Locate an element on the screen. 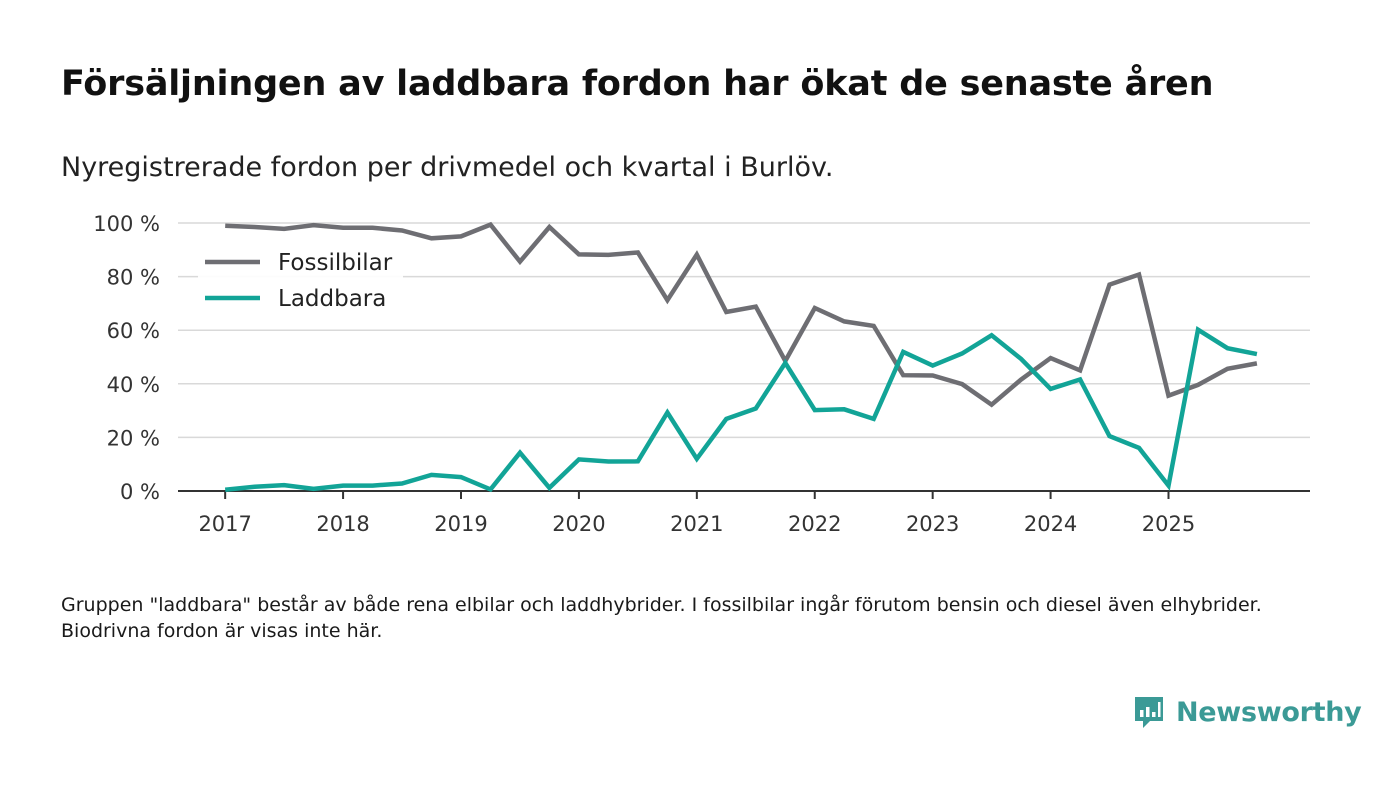 The image size is (1400, 793). x-tick-label: 2022 is located at coordinates (814, 524).